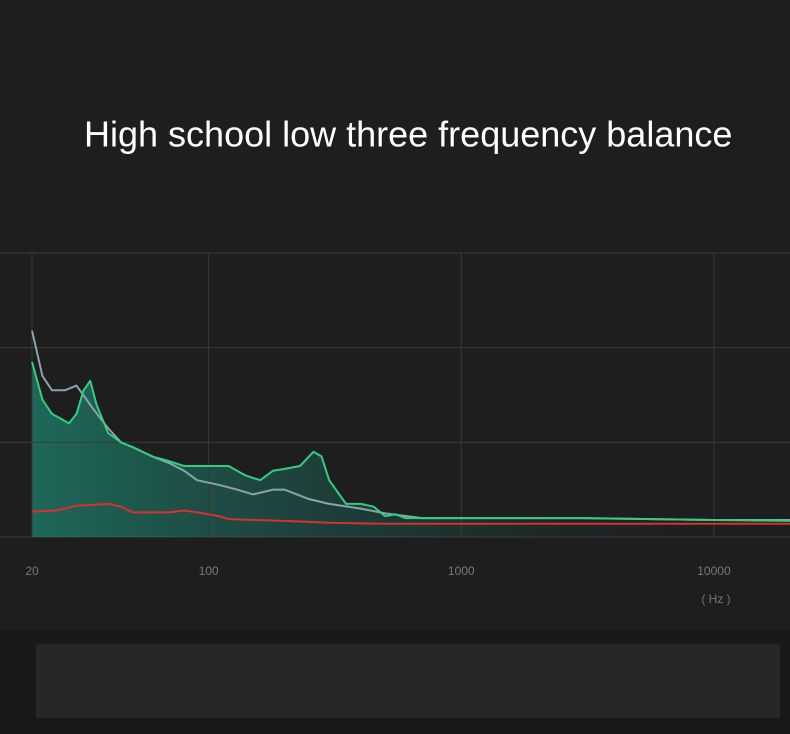  Describe the element at coordinates (408, 681) in the screenshot. I see `footer-panel` at that location.